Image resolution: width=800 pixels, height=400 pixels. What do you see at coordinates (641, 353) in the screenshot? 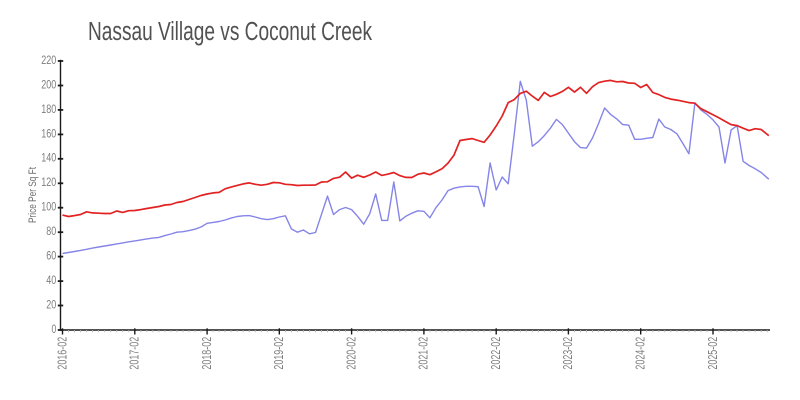
I see `svg-text: 2024-02` at bounding box center [641, 353].